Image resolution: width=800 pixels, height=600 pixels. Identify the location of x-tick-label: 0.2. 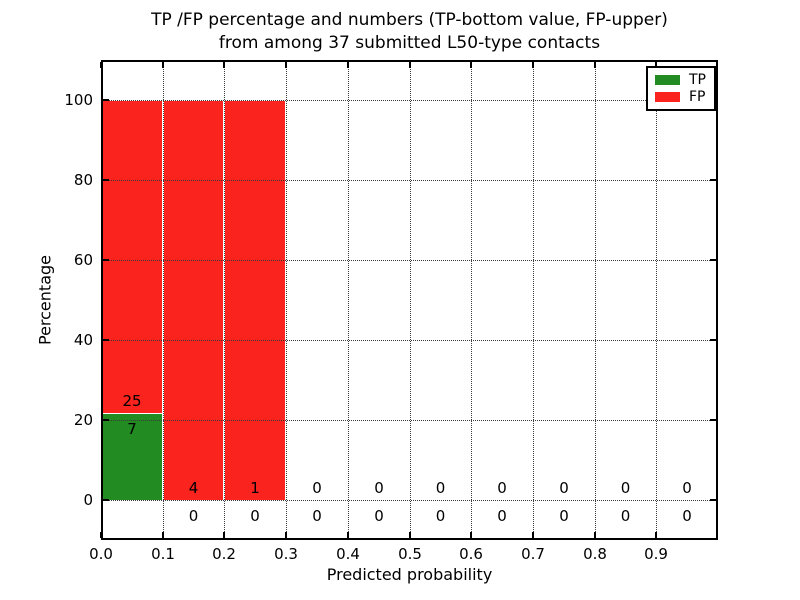
(224, 554).